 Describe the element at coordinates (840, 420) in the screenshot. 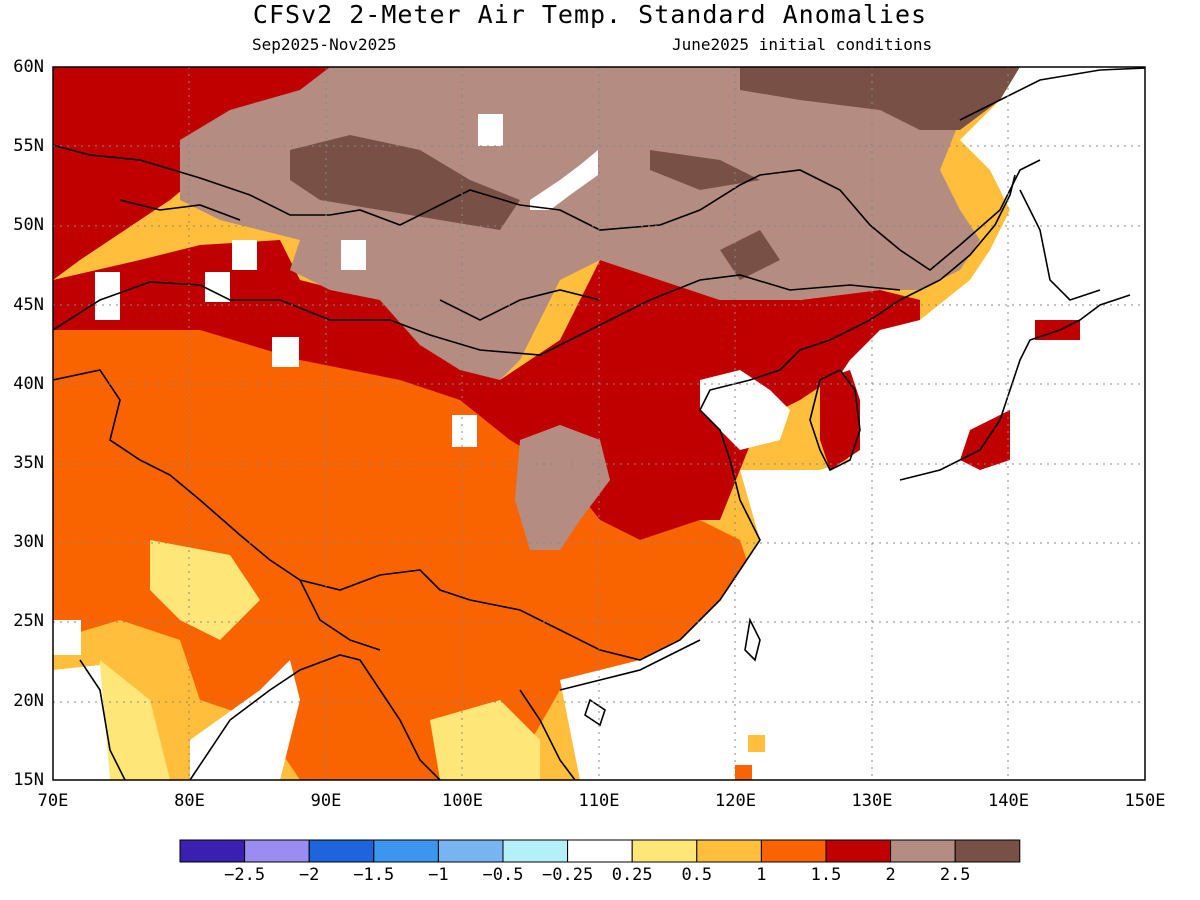

I see `anomaly-region-korea` at that location.